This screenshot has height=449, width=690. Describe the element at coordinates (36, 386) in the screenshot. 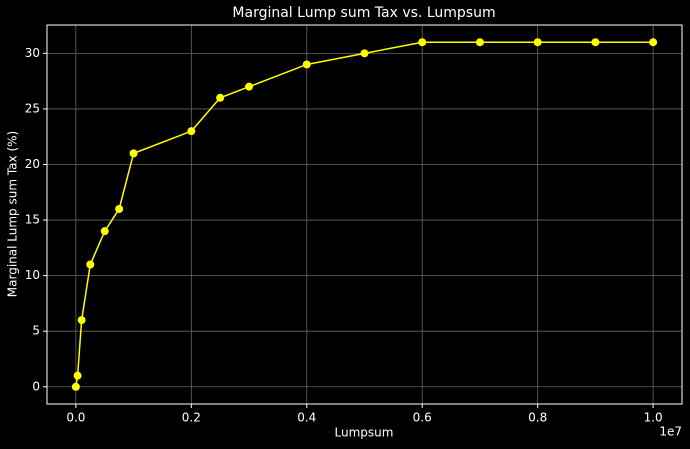

I see `y-tick-label: 0` at that location.